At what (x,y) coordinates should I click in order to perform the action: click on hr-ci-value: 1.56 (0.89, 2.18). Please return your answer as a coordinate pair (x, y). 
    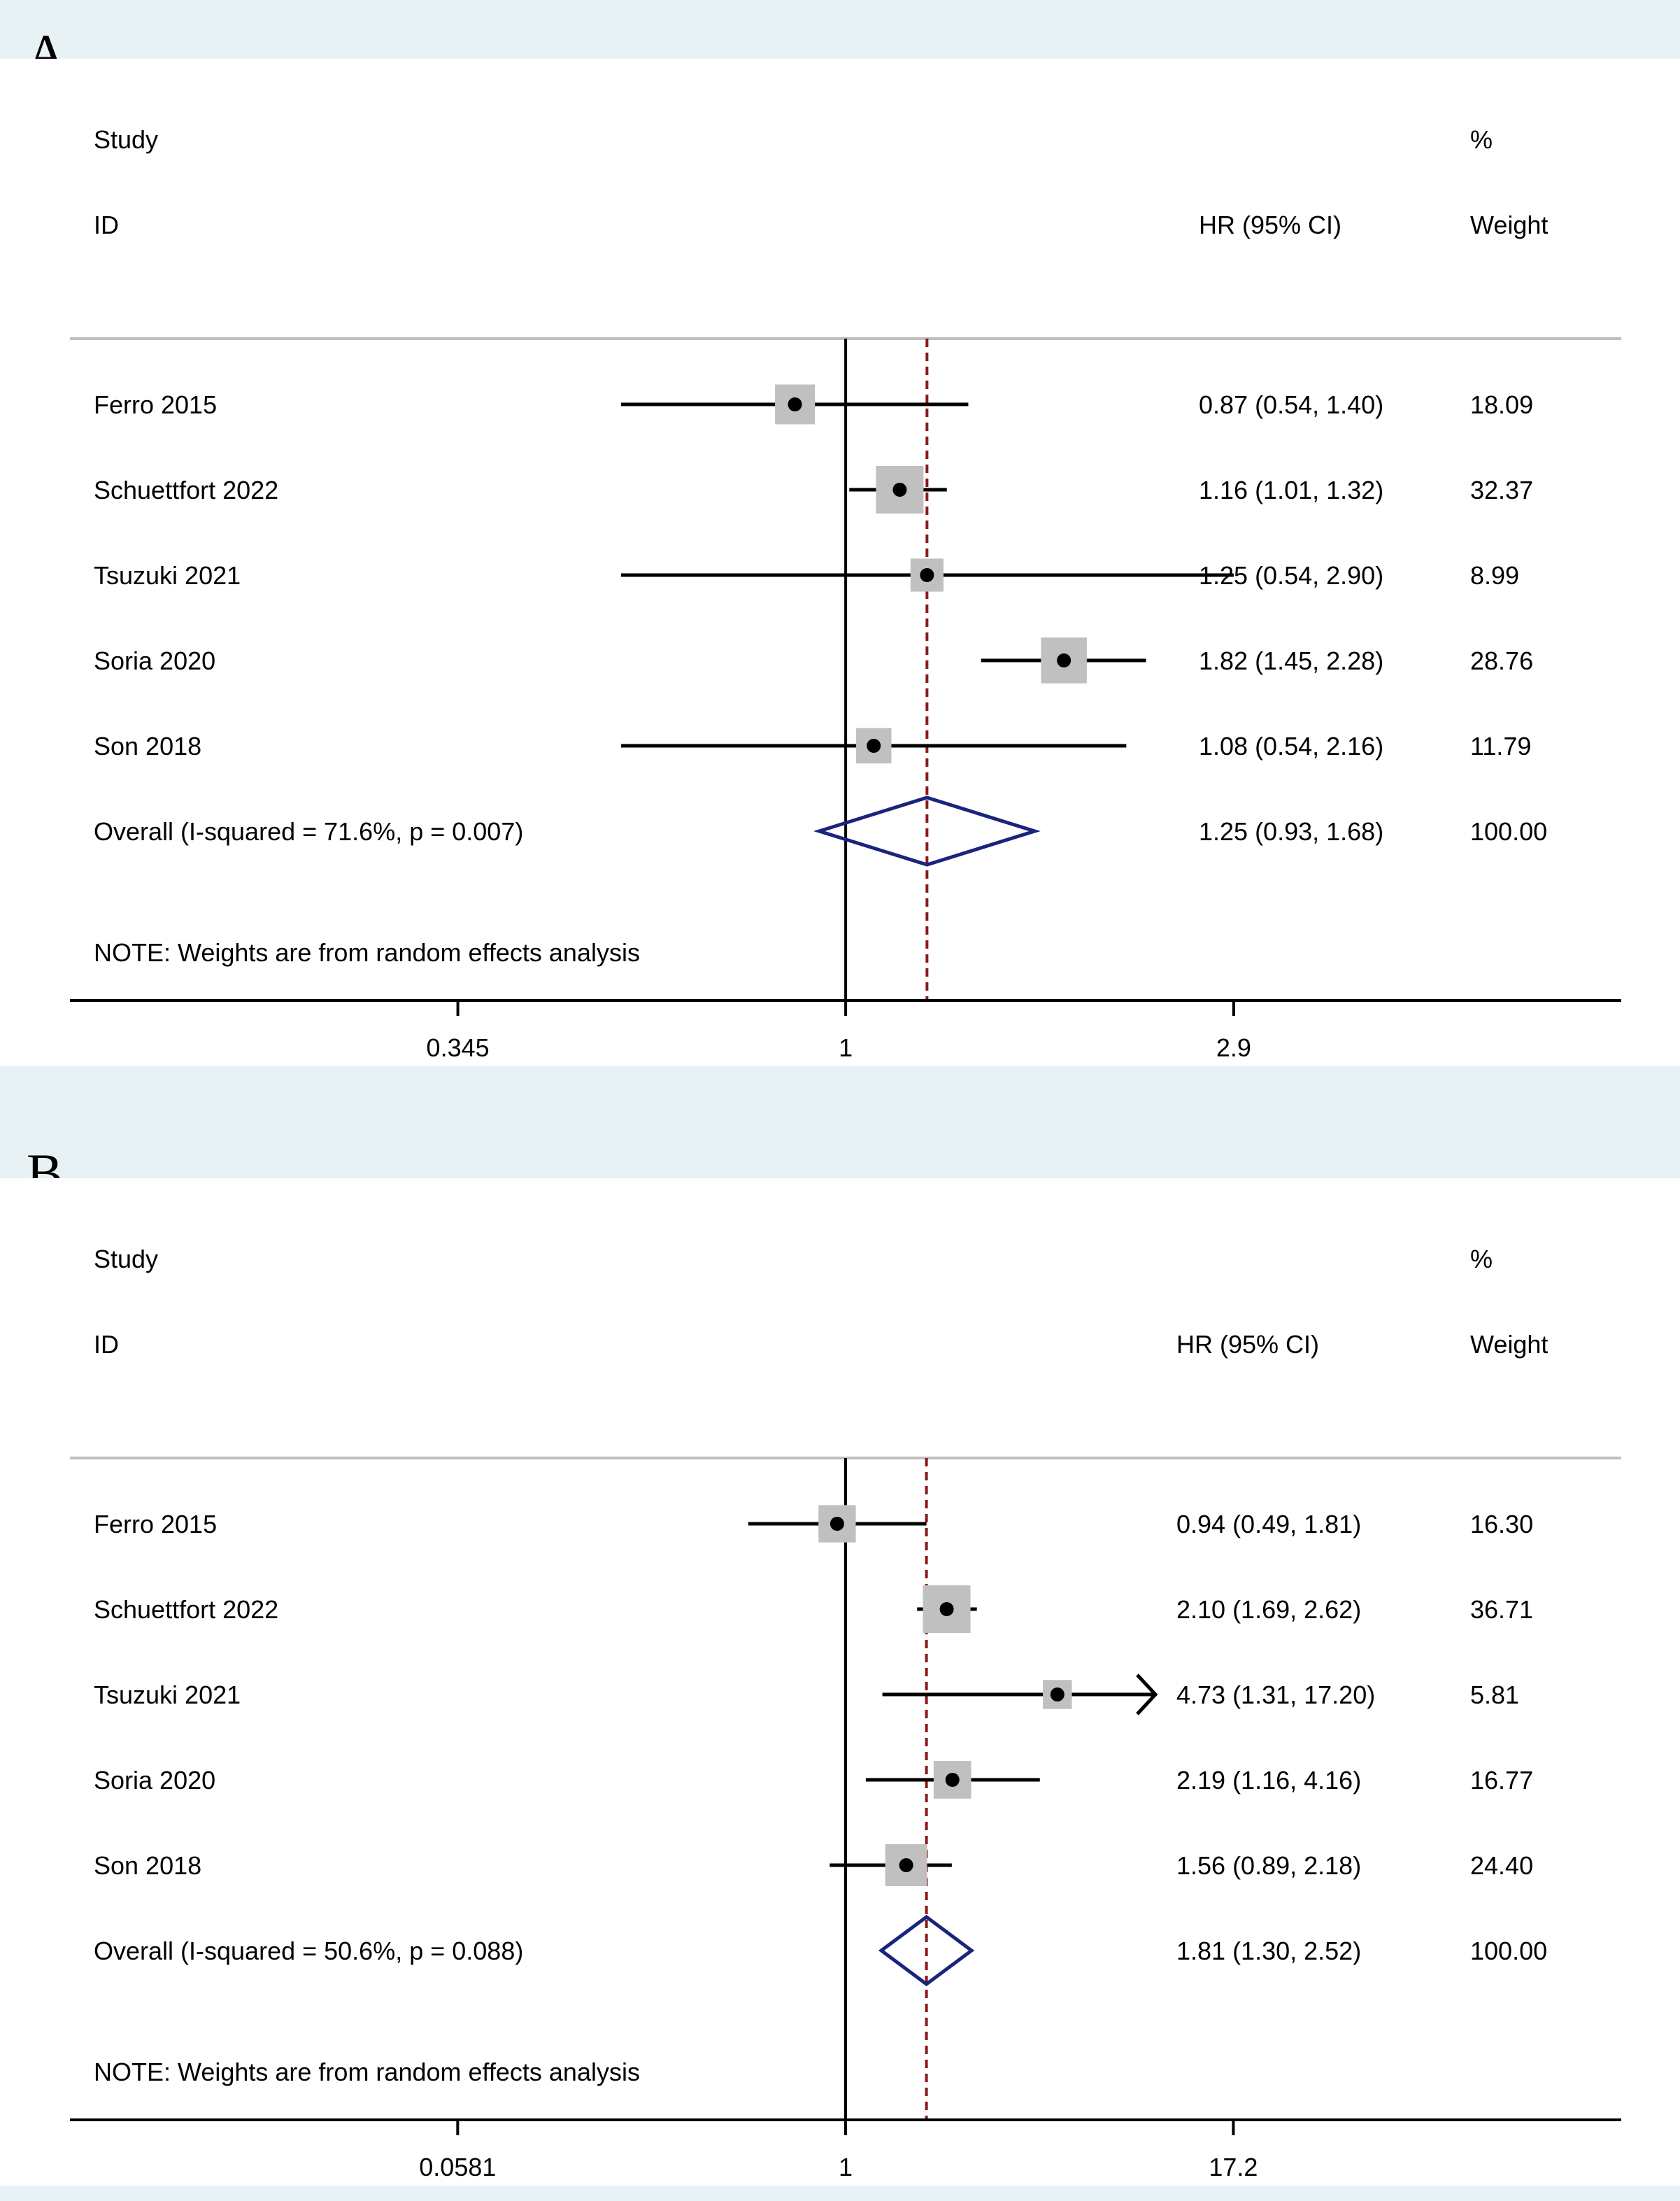
    Looking at the image, I should click on (1268, 1865).